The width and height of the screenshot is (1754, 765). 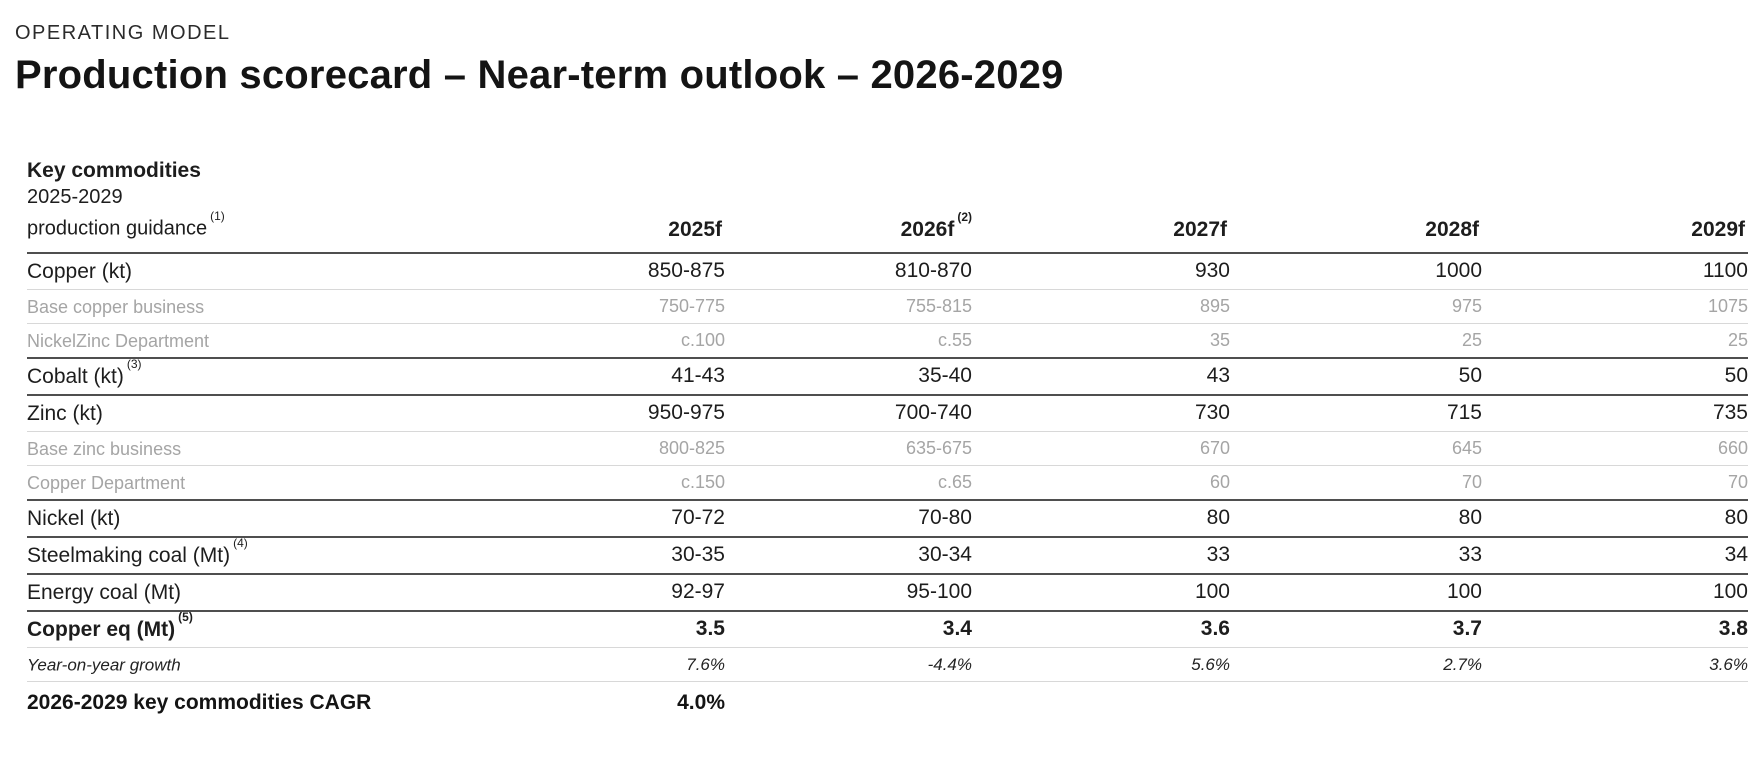 I want to click on row-label: Base copper business, so click(x=252, y=306).